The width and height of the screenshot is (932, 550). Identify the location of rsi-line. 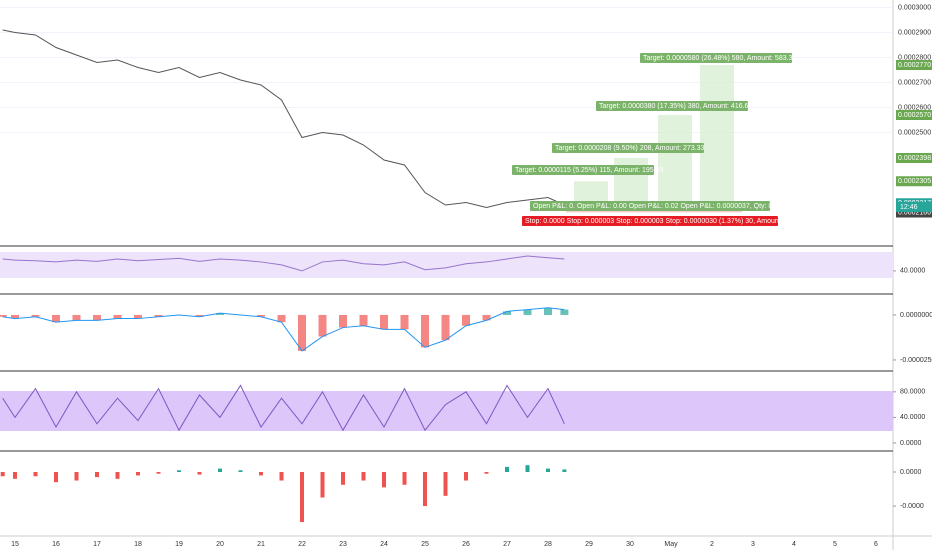
(283, 263).